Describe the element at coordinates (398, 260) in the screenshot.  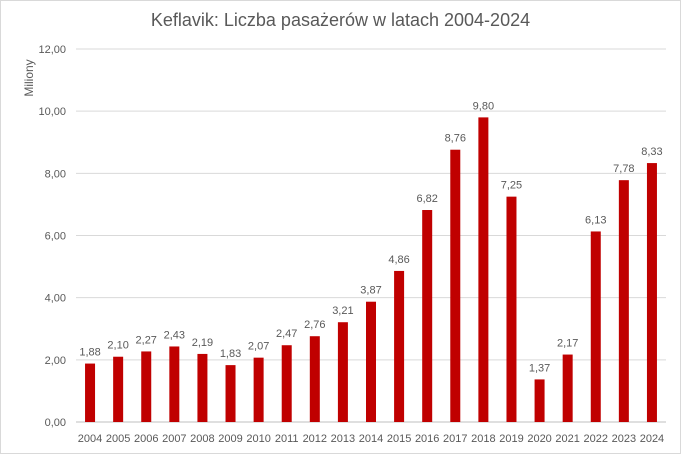
I see `data-label: 4,86` at that location.